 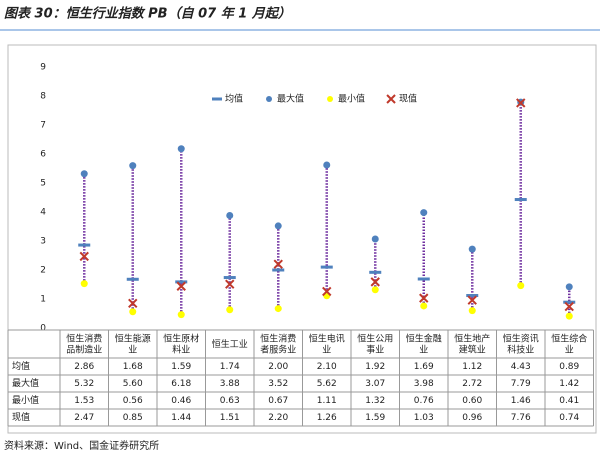 What do you see at coordinates (290, 99) in the screenshot?
I see `legend-label: 最大值` at bounding box center [290, 99].